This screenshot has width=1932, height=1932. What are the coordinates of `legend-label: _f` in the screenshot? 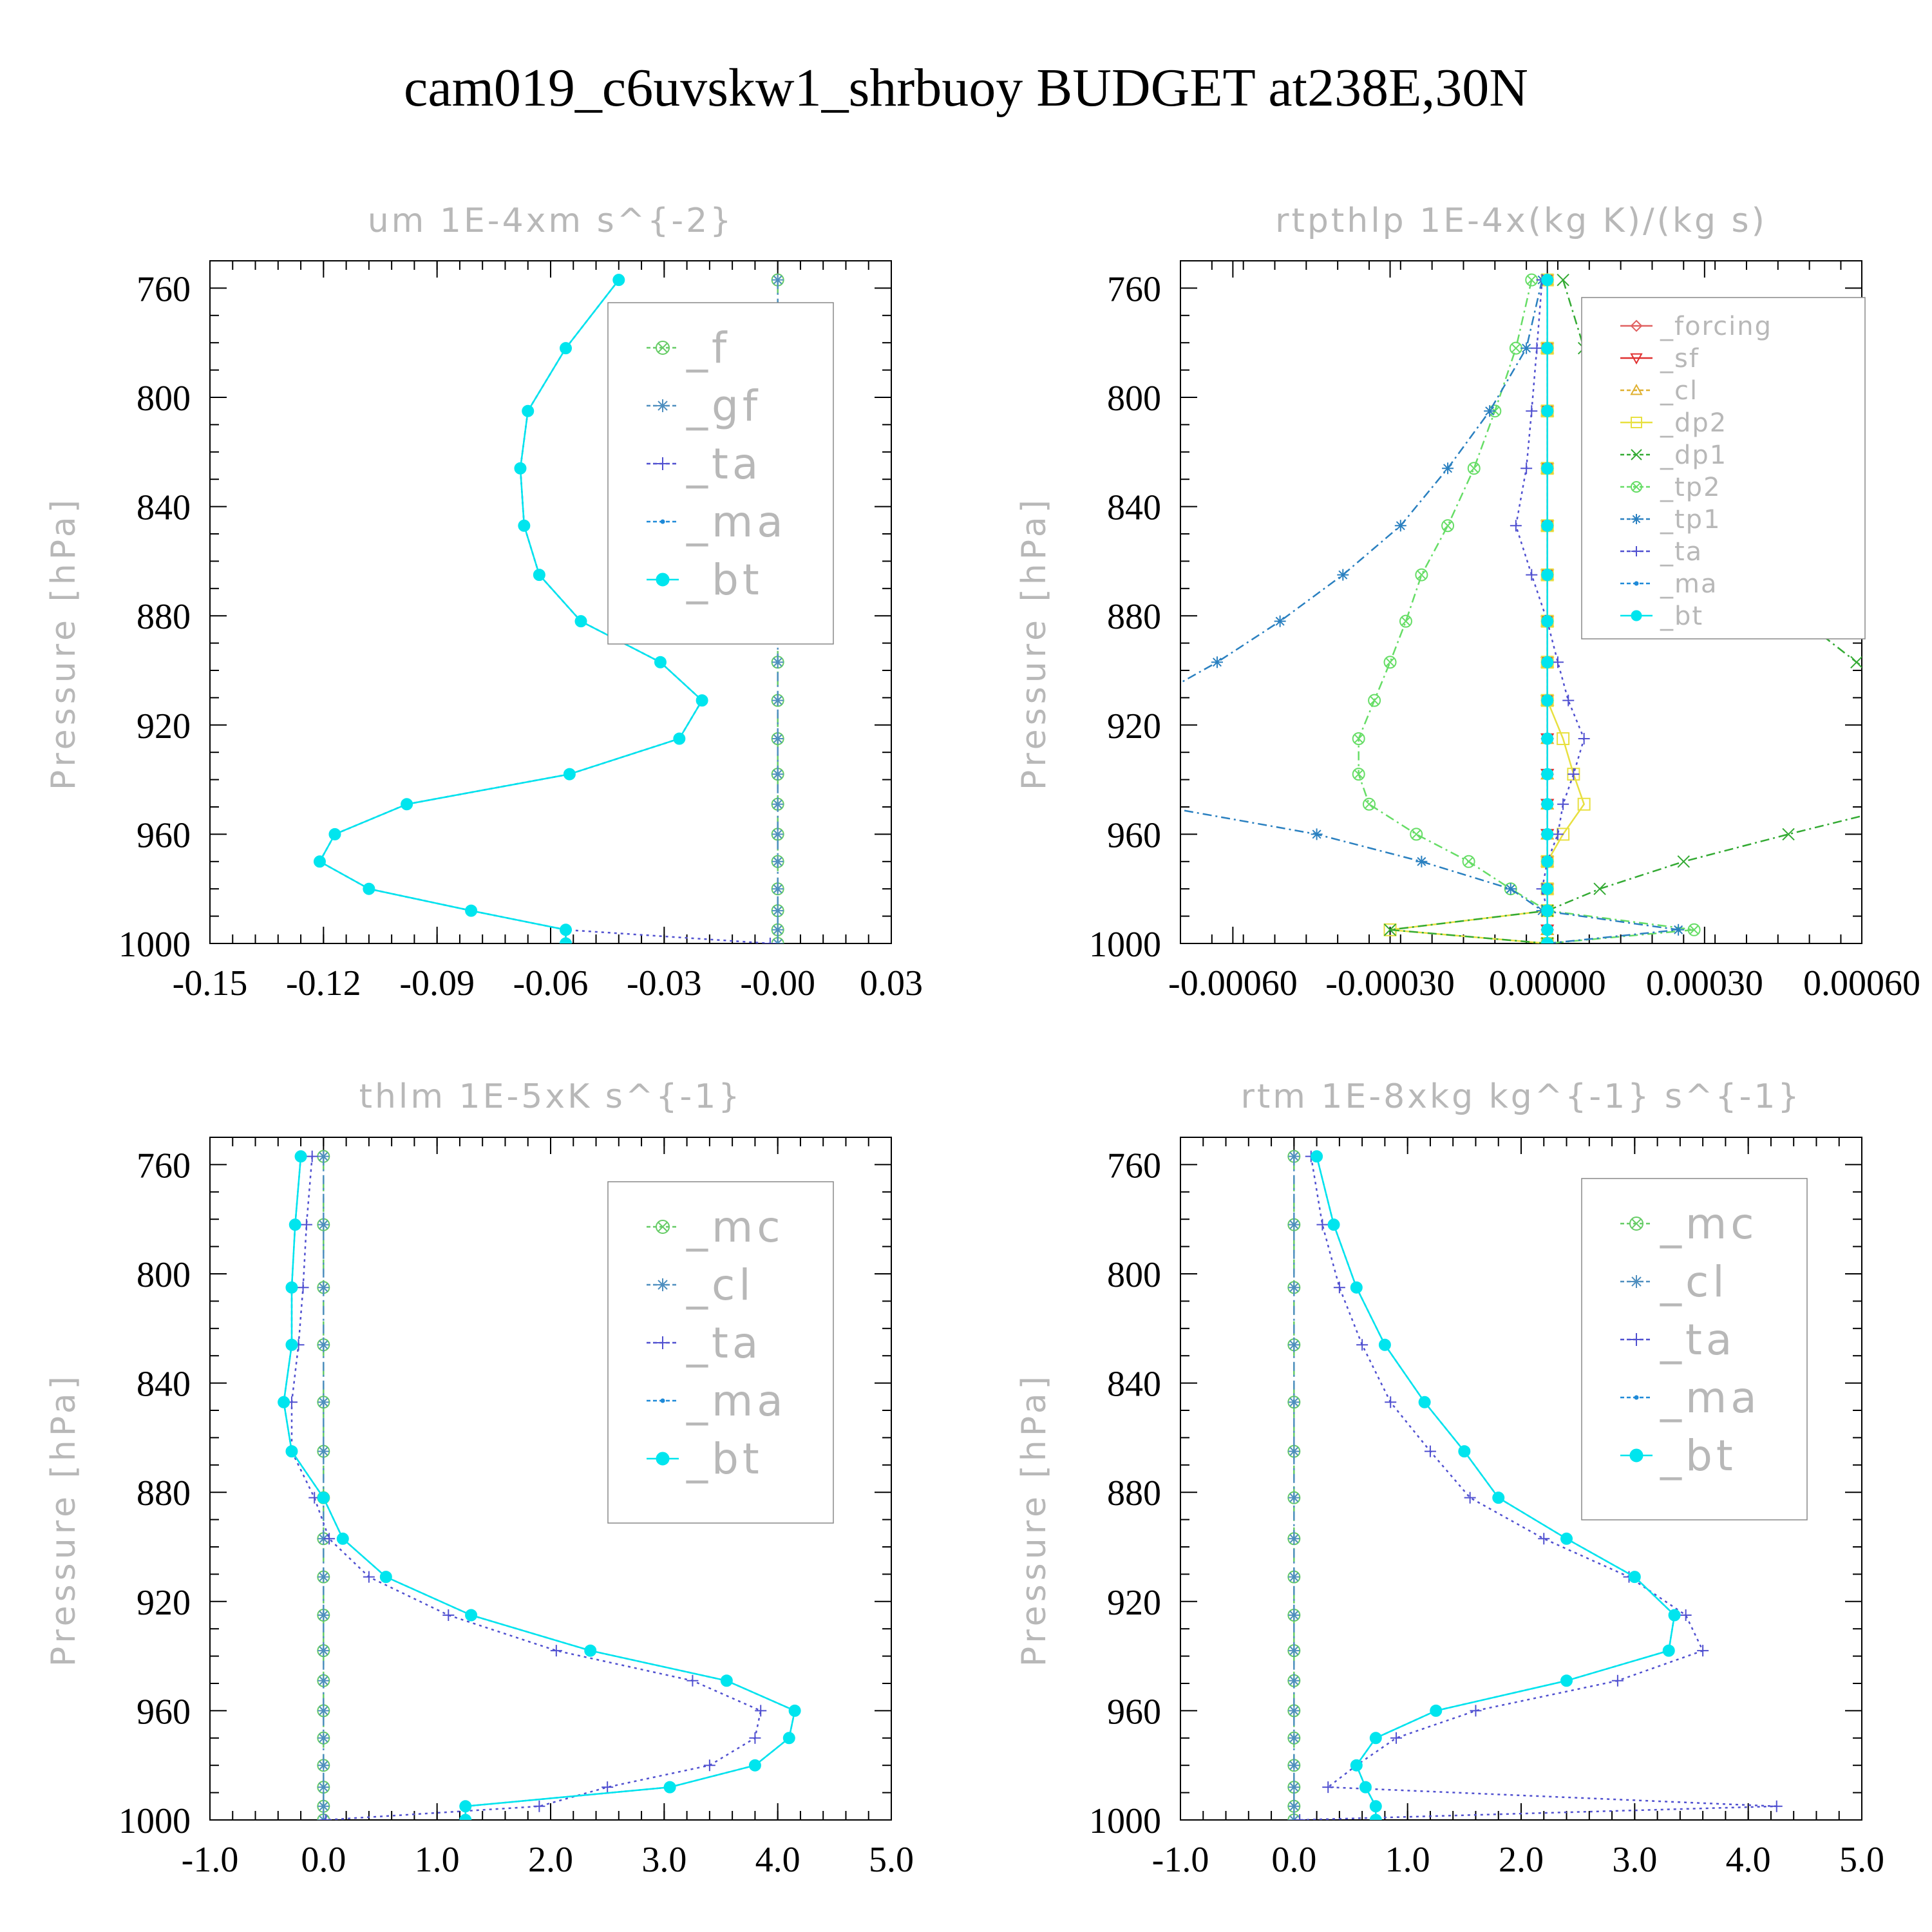 It's located at (708, 348).